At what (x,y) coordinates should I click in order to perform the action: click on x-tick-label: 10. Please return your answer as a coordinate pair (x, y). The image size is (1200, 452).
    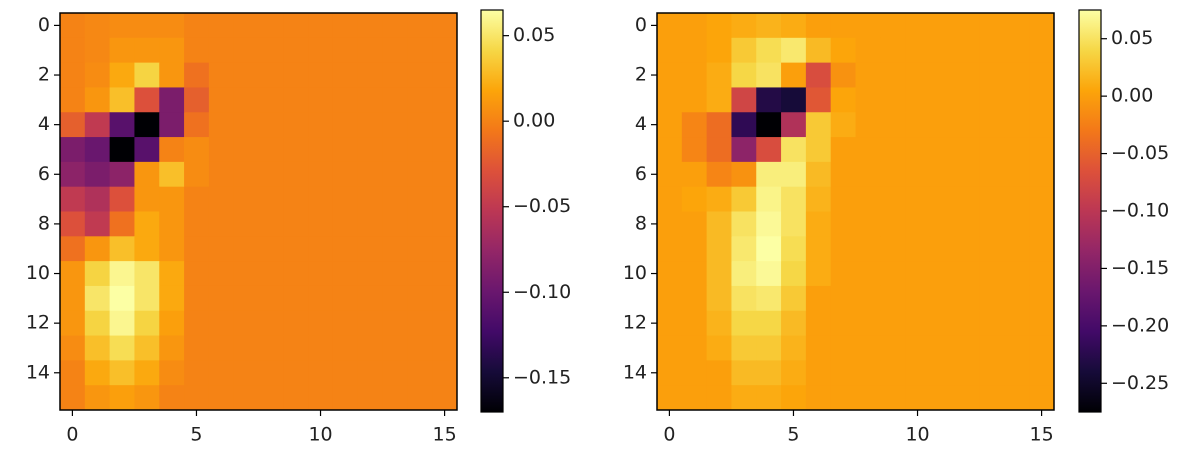
    Looking at the image, I should click on (917, 435).